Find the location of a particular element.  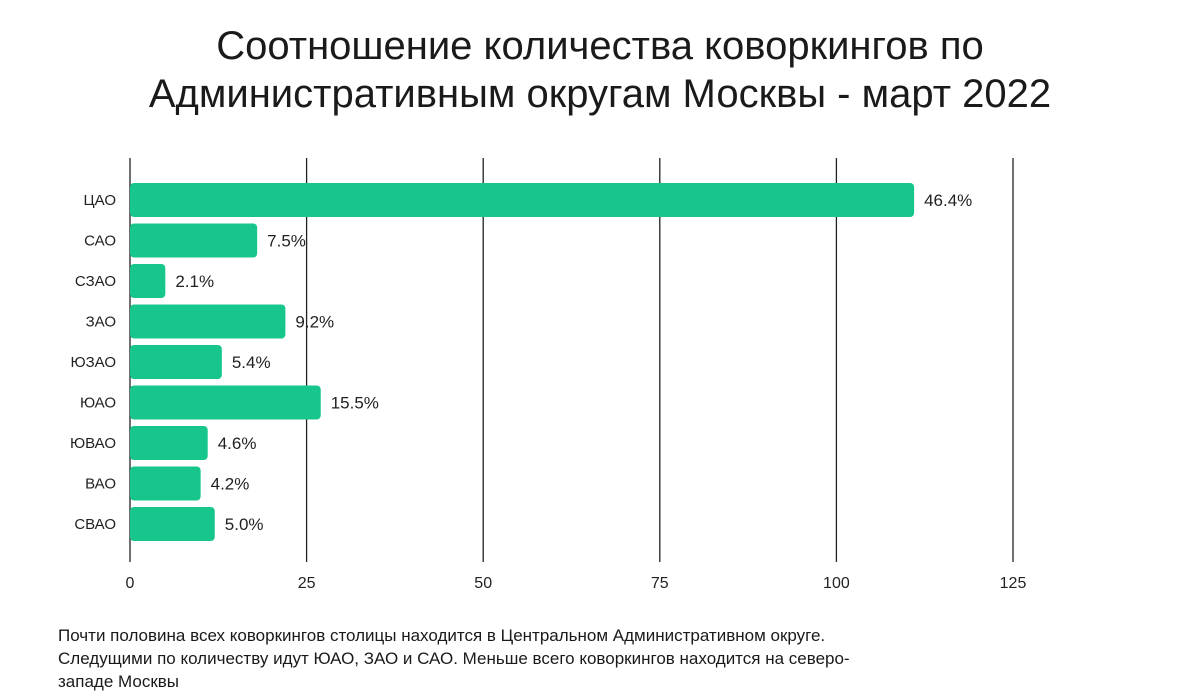

category-label-8: ВАО is located at coordinates (100, 484).